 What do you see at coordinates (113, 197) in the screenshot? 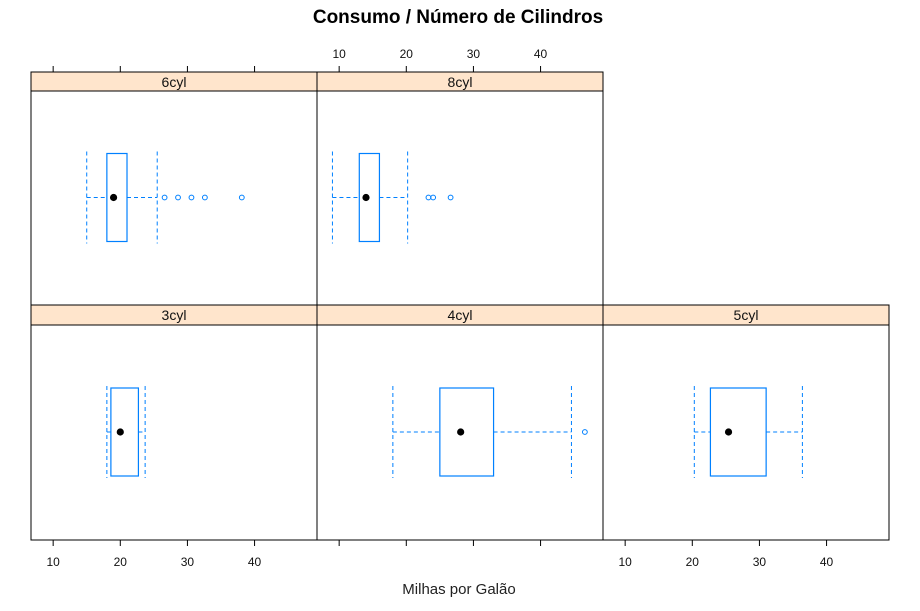
I see `median-dot-6cyl` at bounding box center [113, 197].